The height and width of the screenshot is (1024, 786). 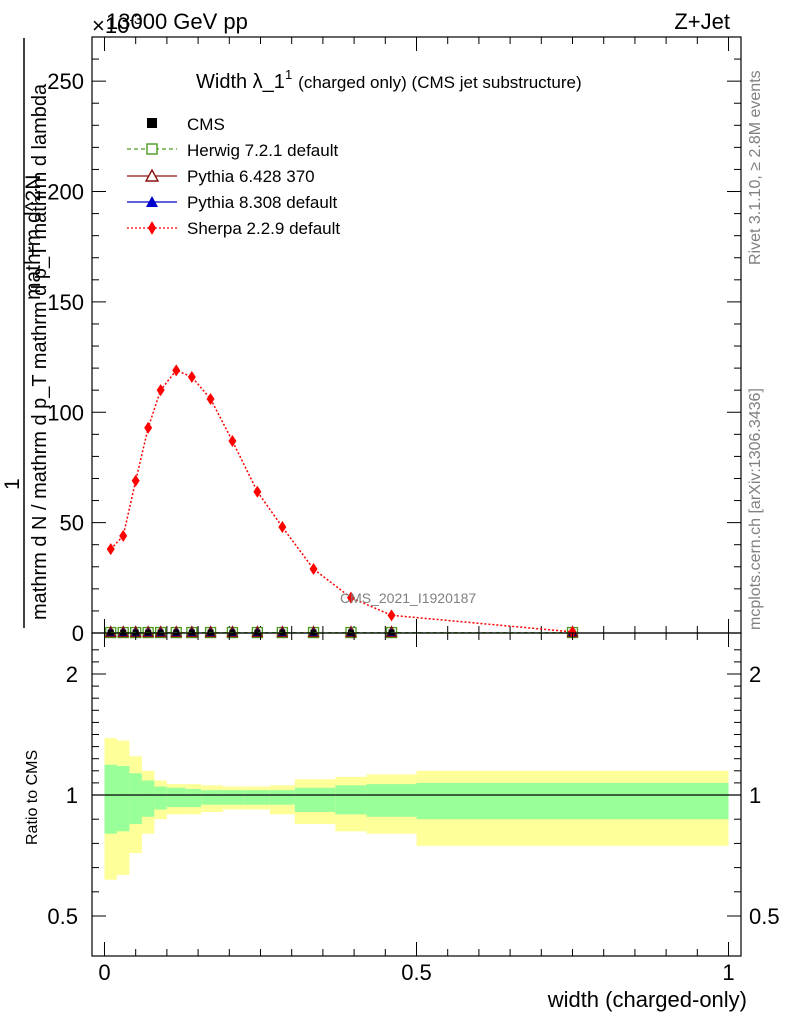 What do you see at coordinates (262, 150) in the screenshot?
I see `legend-label-herwig: Herwig 7.2.1 default` at bounding box center [262, 150].